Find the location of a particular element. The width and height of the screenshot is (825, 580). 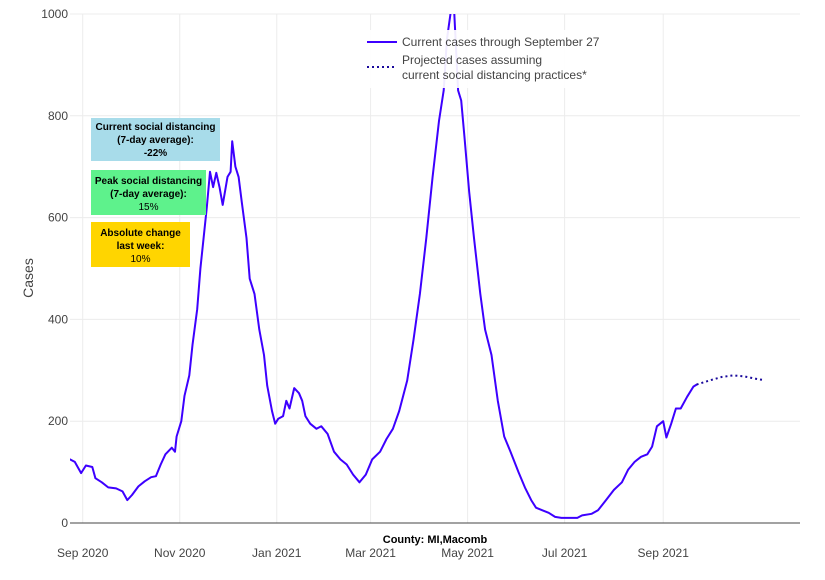

legend-background is located at coordinates (487, 59).